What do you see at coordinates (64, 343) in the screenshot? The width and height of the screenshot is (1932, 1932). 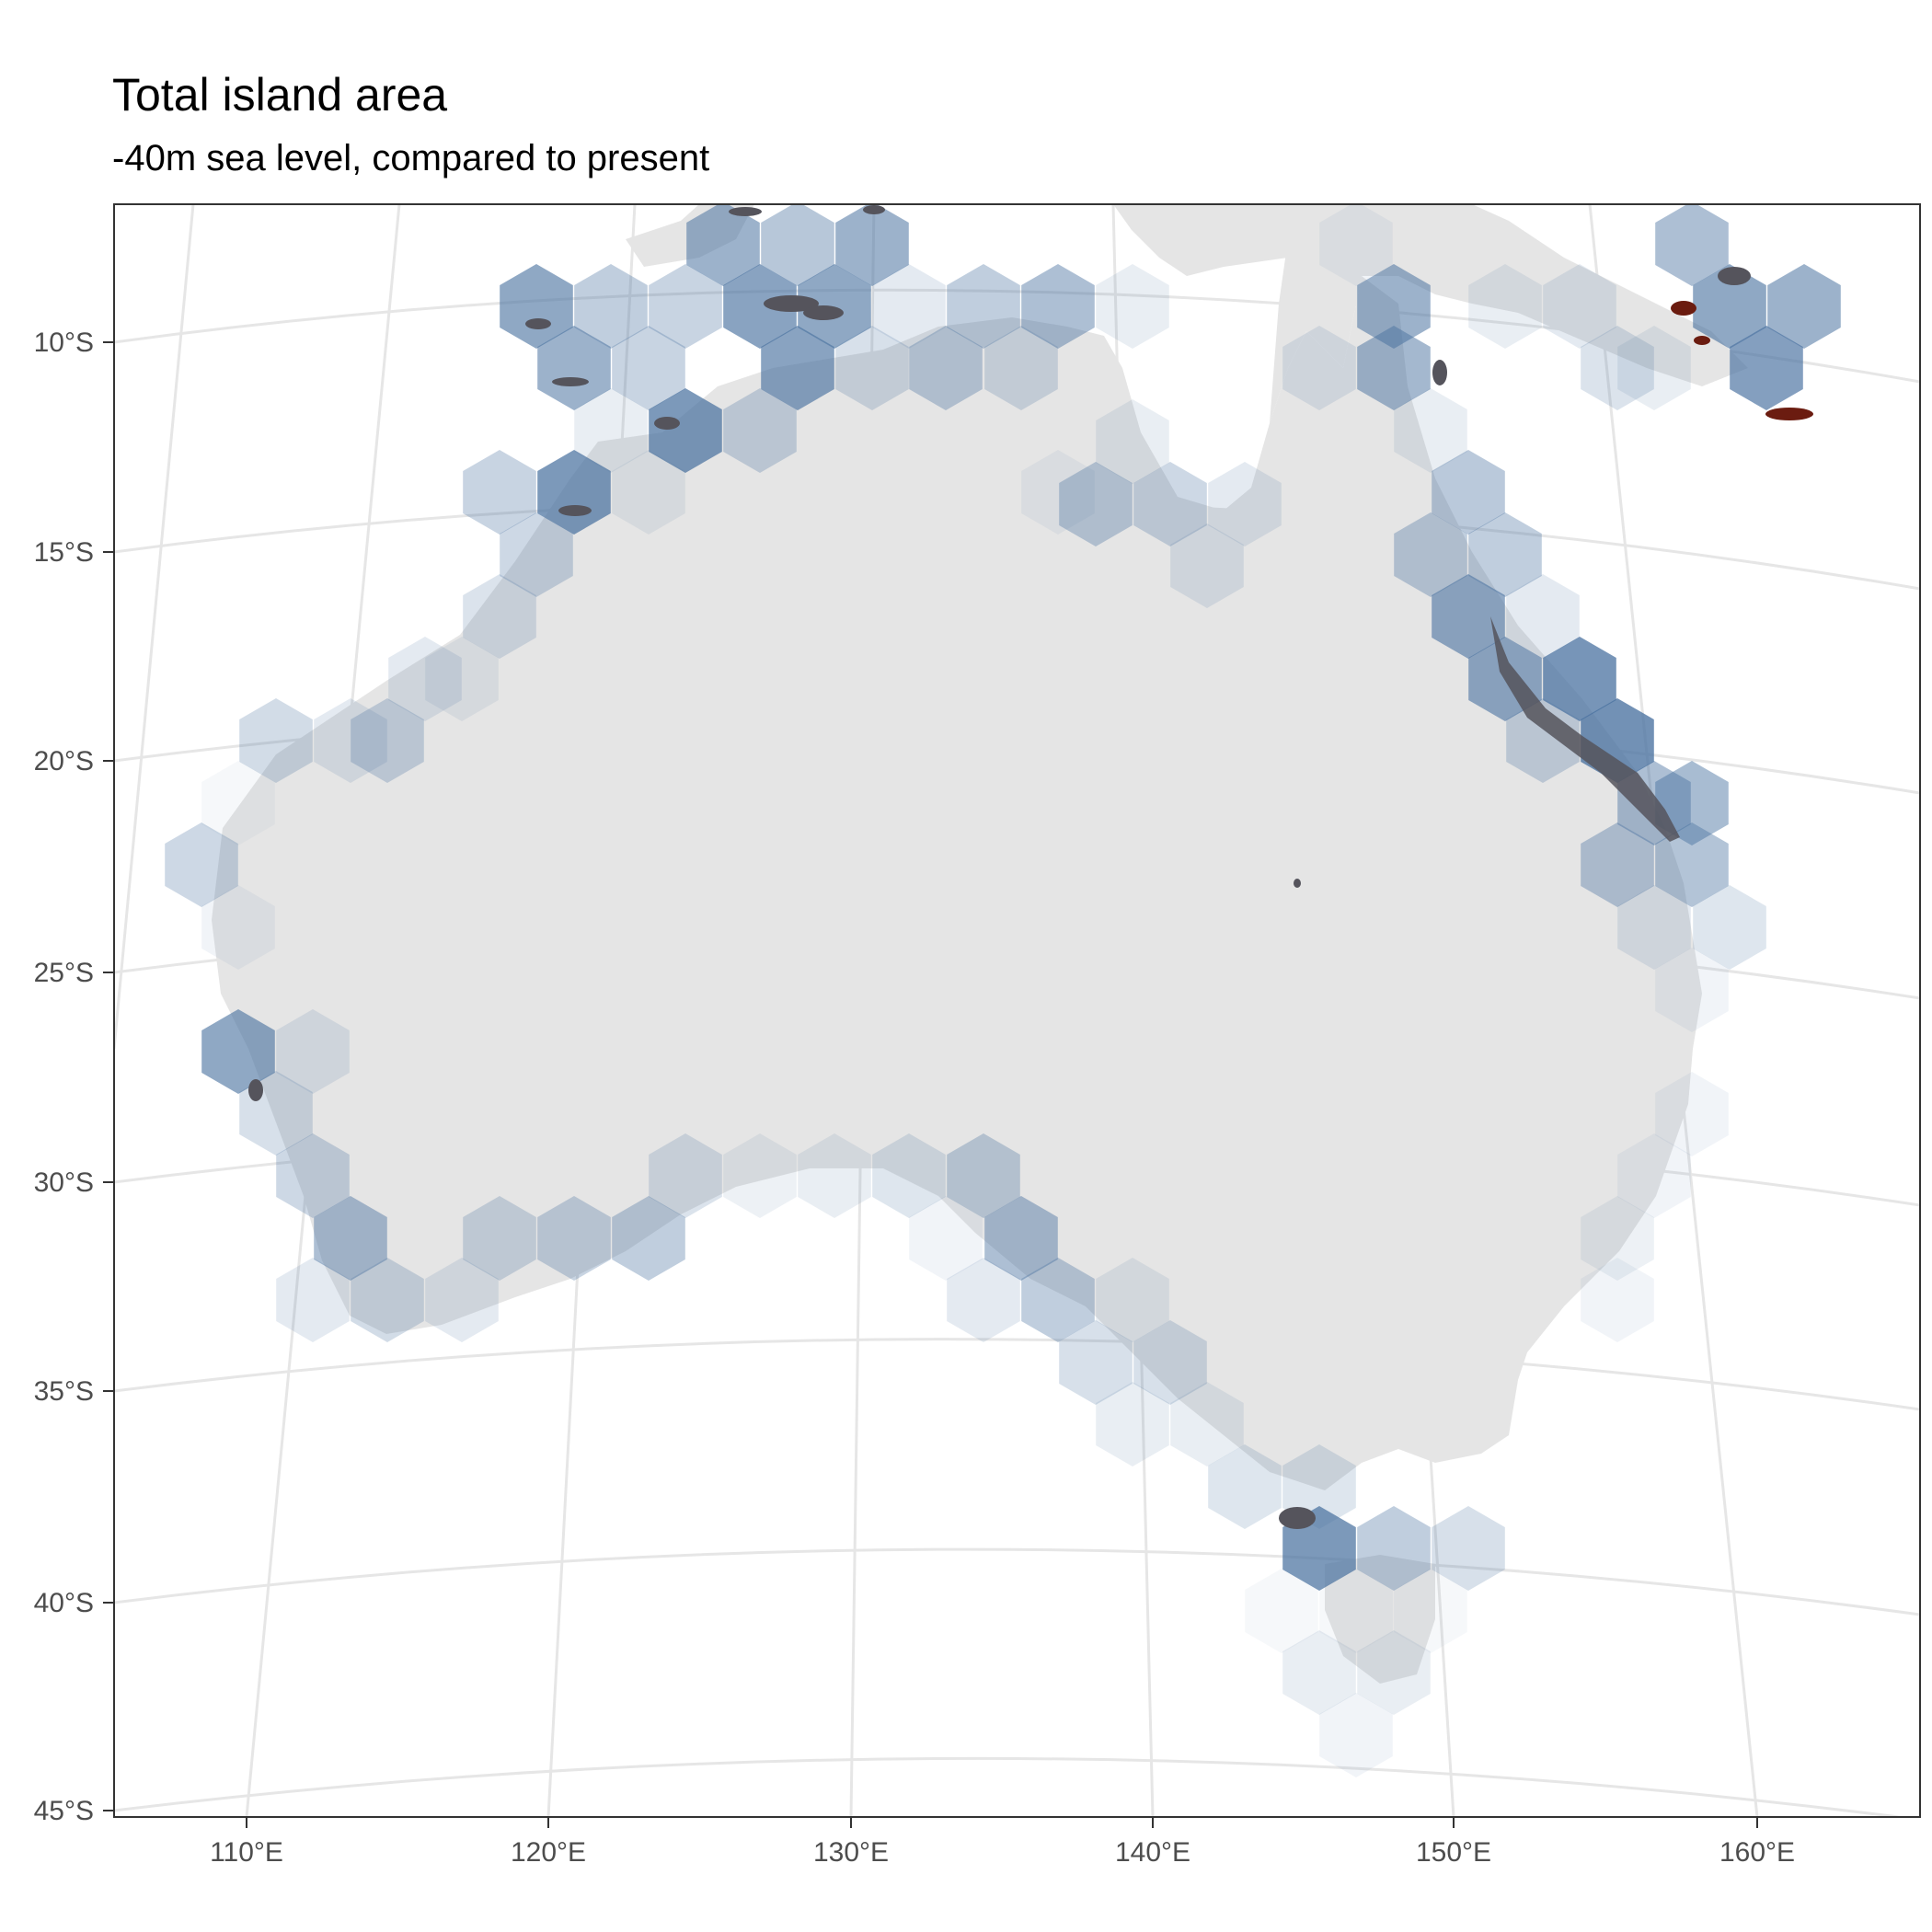 I see `y-tick-label: 10°S` at bounding box center [64, 343].